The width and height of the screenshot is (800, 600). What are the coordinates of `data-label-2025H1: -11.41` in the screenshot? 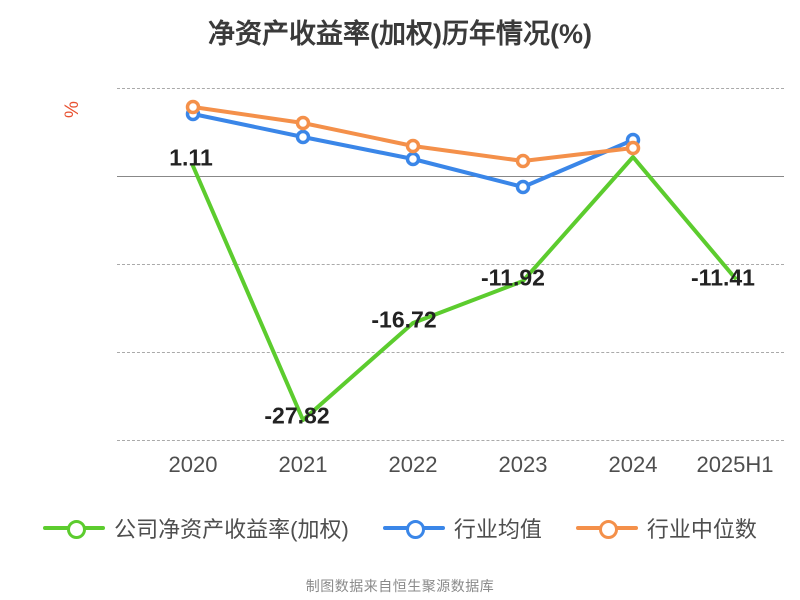 It's located at (723, 277).